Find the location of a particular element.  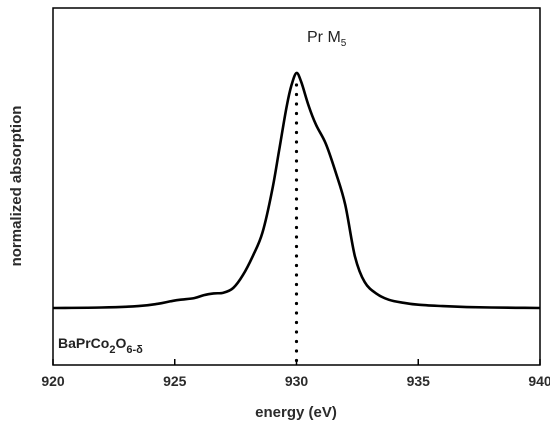

x-tick-labels: 920 925 930 935 940 is located at coordinates (295, 381).